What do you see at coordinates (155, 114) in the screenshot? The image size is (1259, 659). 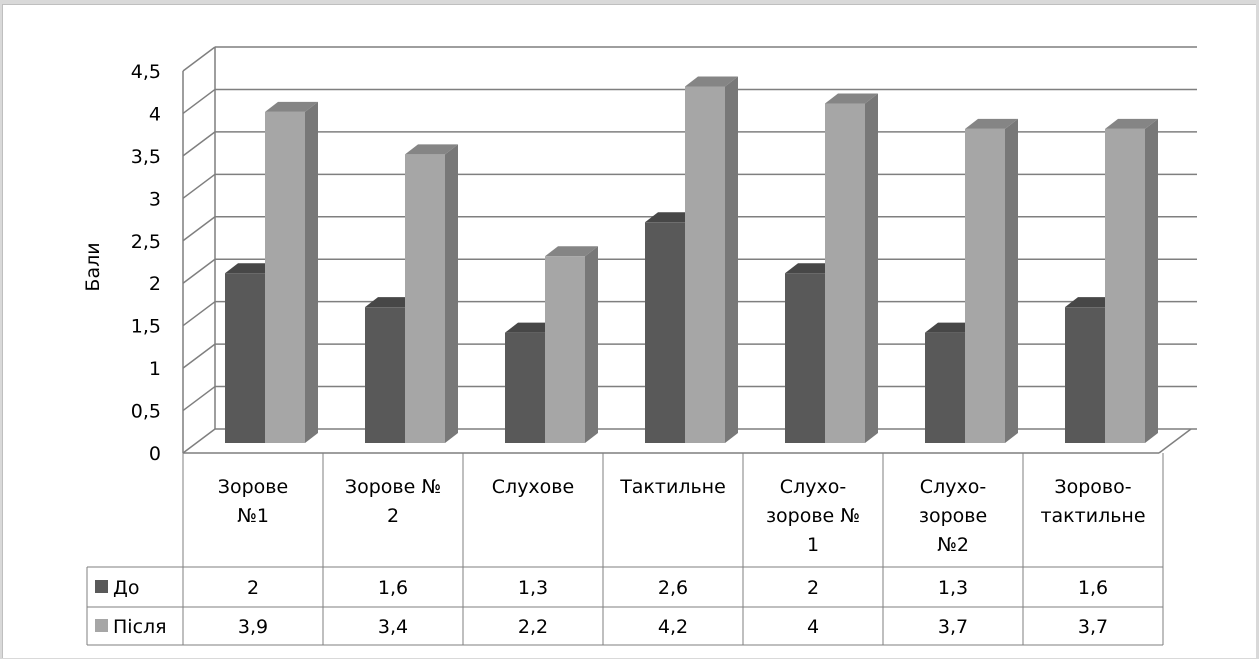 I see `y-tick-label: 4` at bounding box center [155, 114].